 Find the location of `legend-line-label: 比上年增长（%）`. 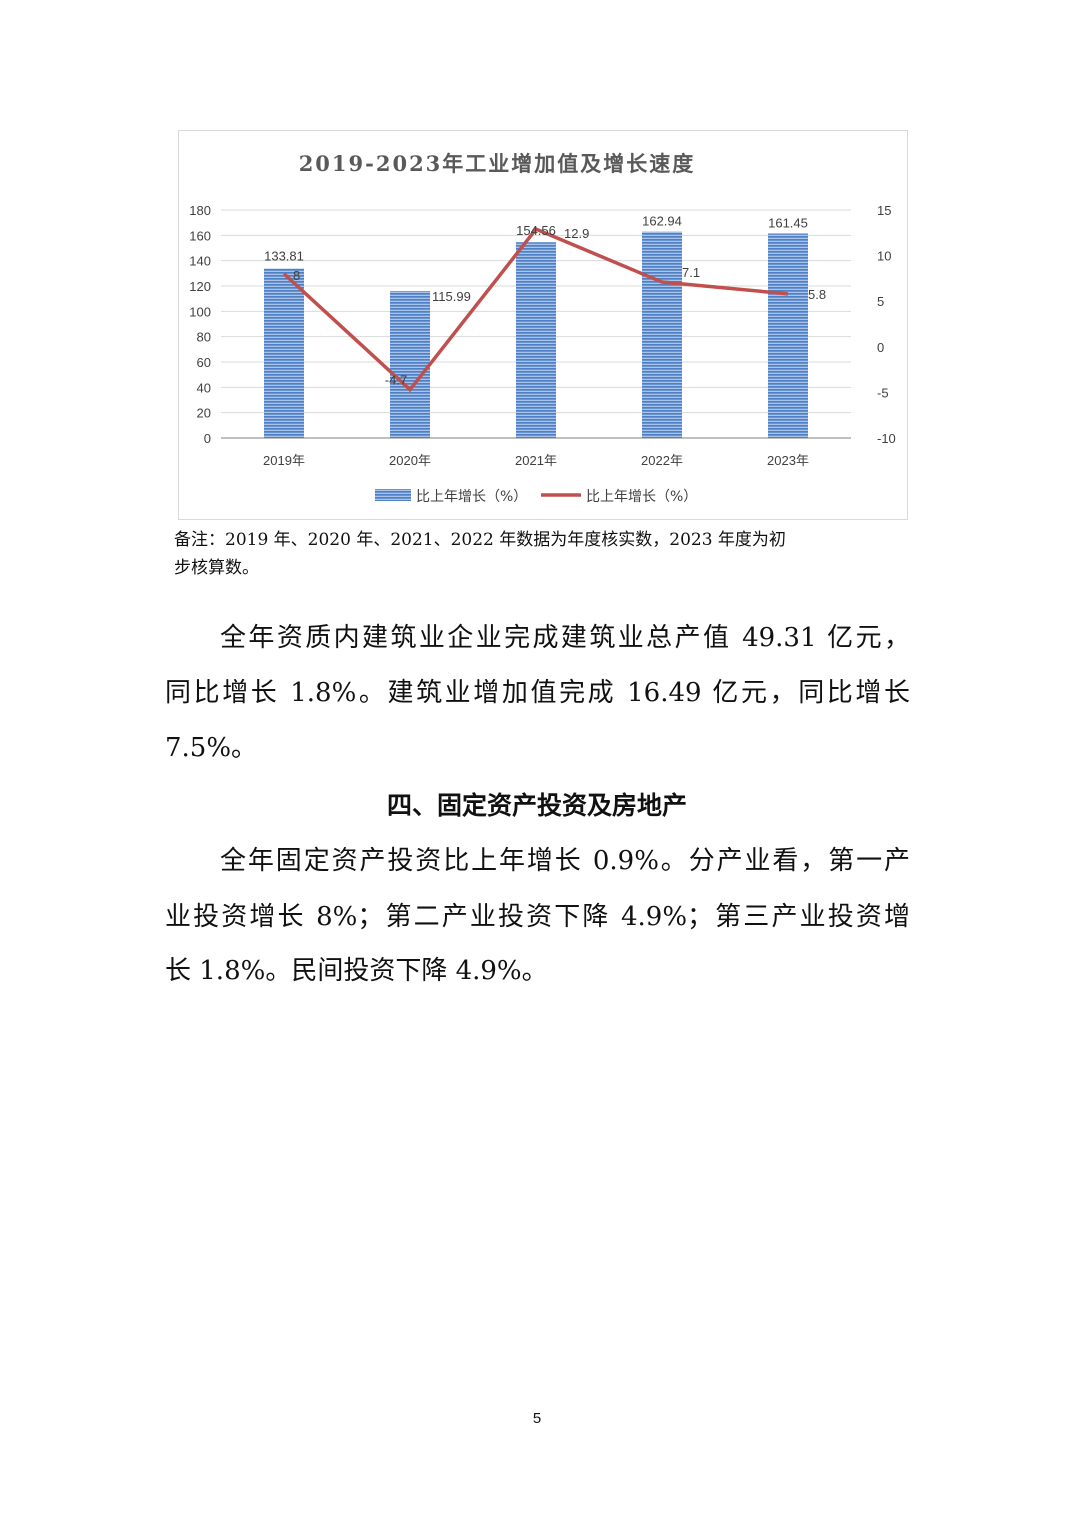

legend-line-label: 比上年增长（%） is located at coordinates (641, 497).